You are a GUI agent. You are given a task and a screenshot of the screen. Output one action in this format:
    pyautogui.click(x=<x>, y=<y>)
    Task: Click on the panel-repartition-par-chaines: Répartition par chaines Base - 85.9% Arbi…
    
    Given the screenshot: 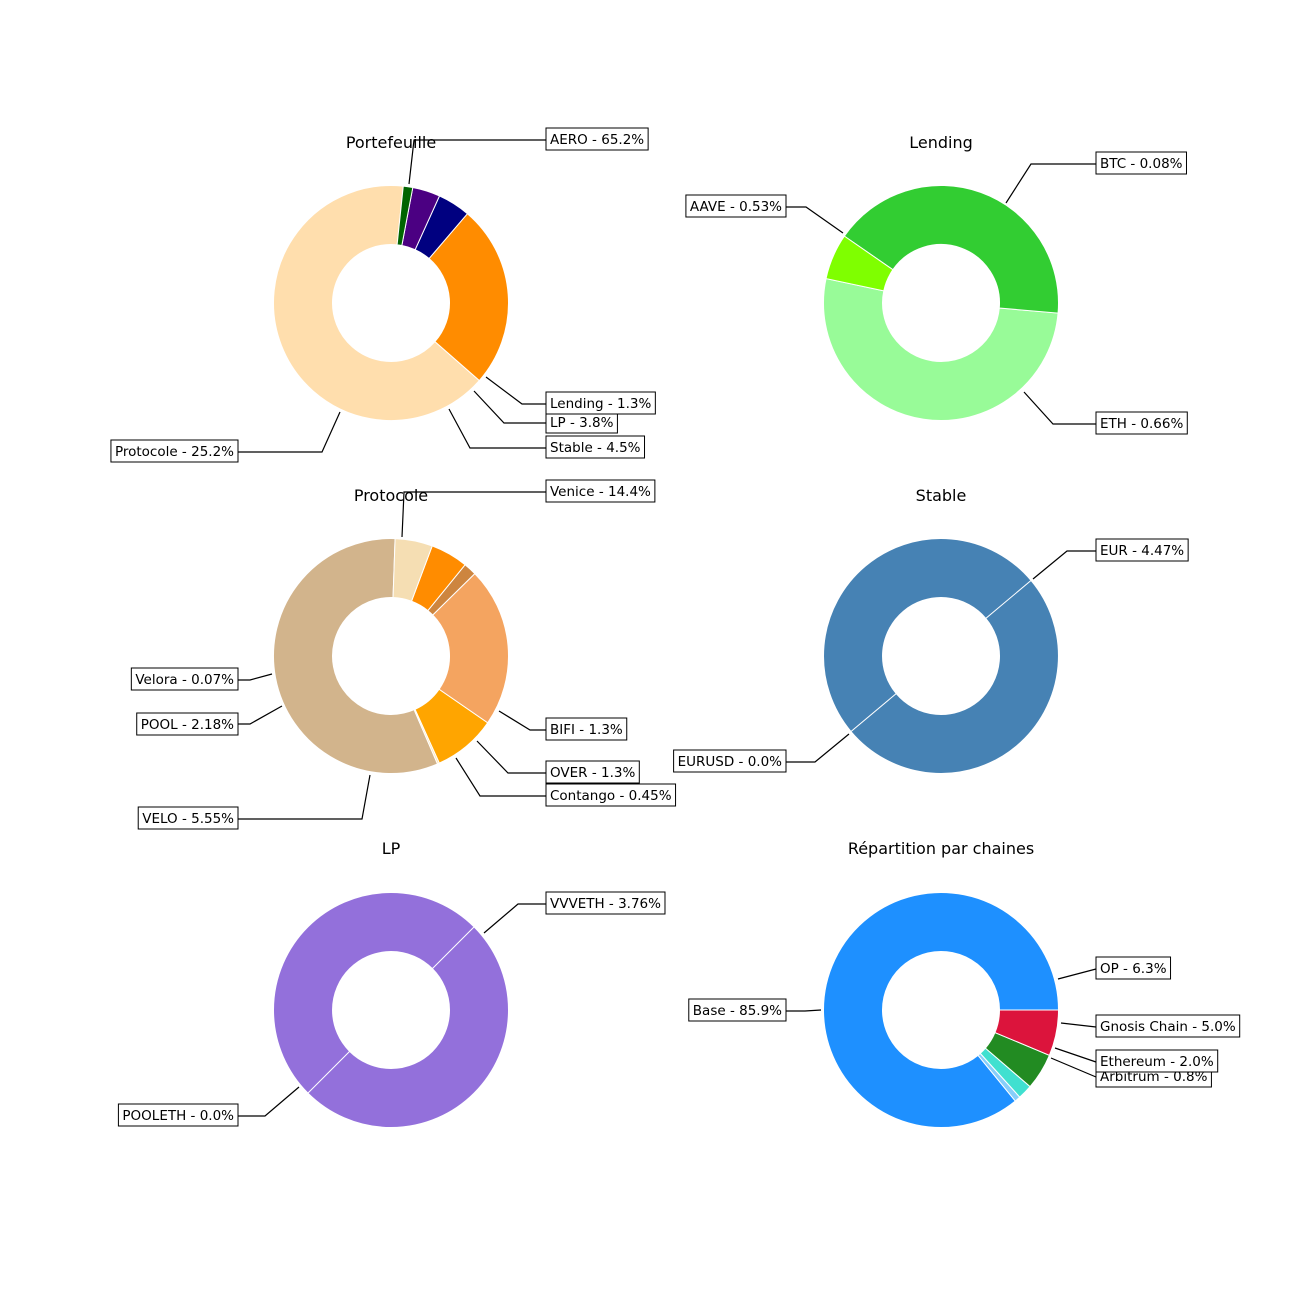 What is the action you would take?
    pyautogui.click(x=964, y=983)
    